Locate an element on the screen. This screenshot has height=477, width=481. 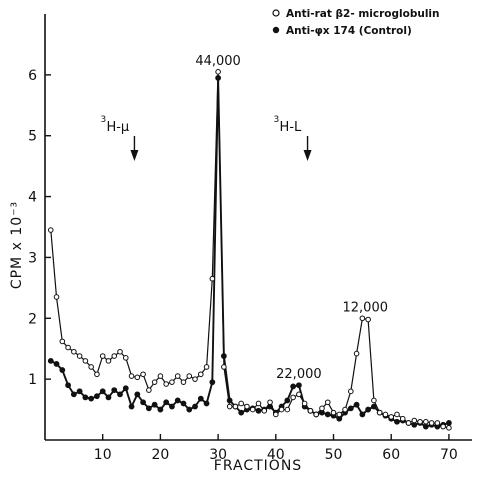
y-tick-label: 4 is located at coordinates (32, 198).